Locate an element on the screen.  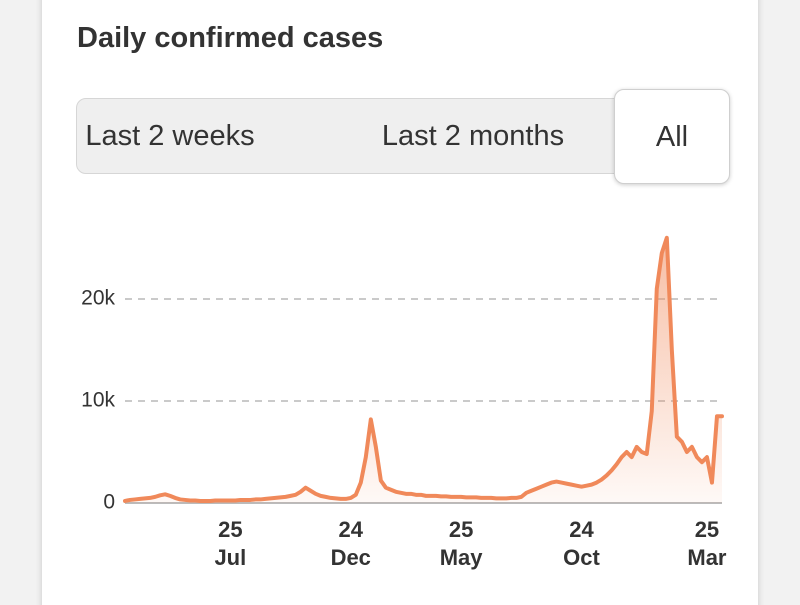
x-tick-label: 24 Oct is located at coordinates (581, 543).